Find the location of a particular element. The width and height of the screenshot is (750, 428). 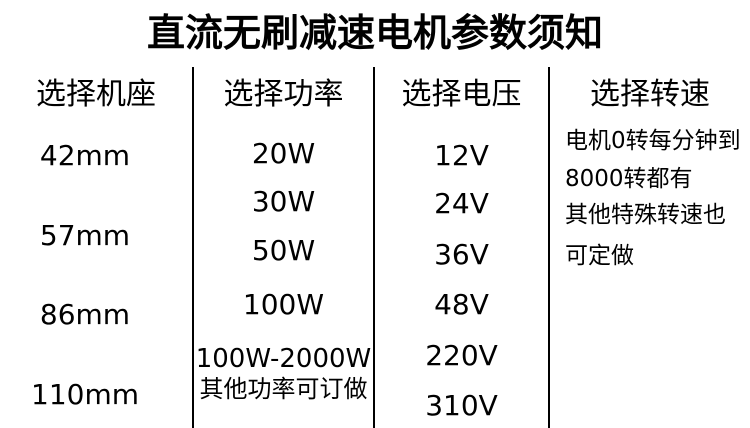

page-title: 直流无刷减速电机参数须知 is located at coordinates (374, 33).